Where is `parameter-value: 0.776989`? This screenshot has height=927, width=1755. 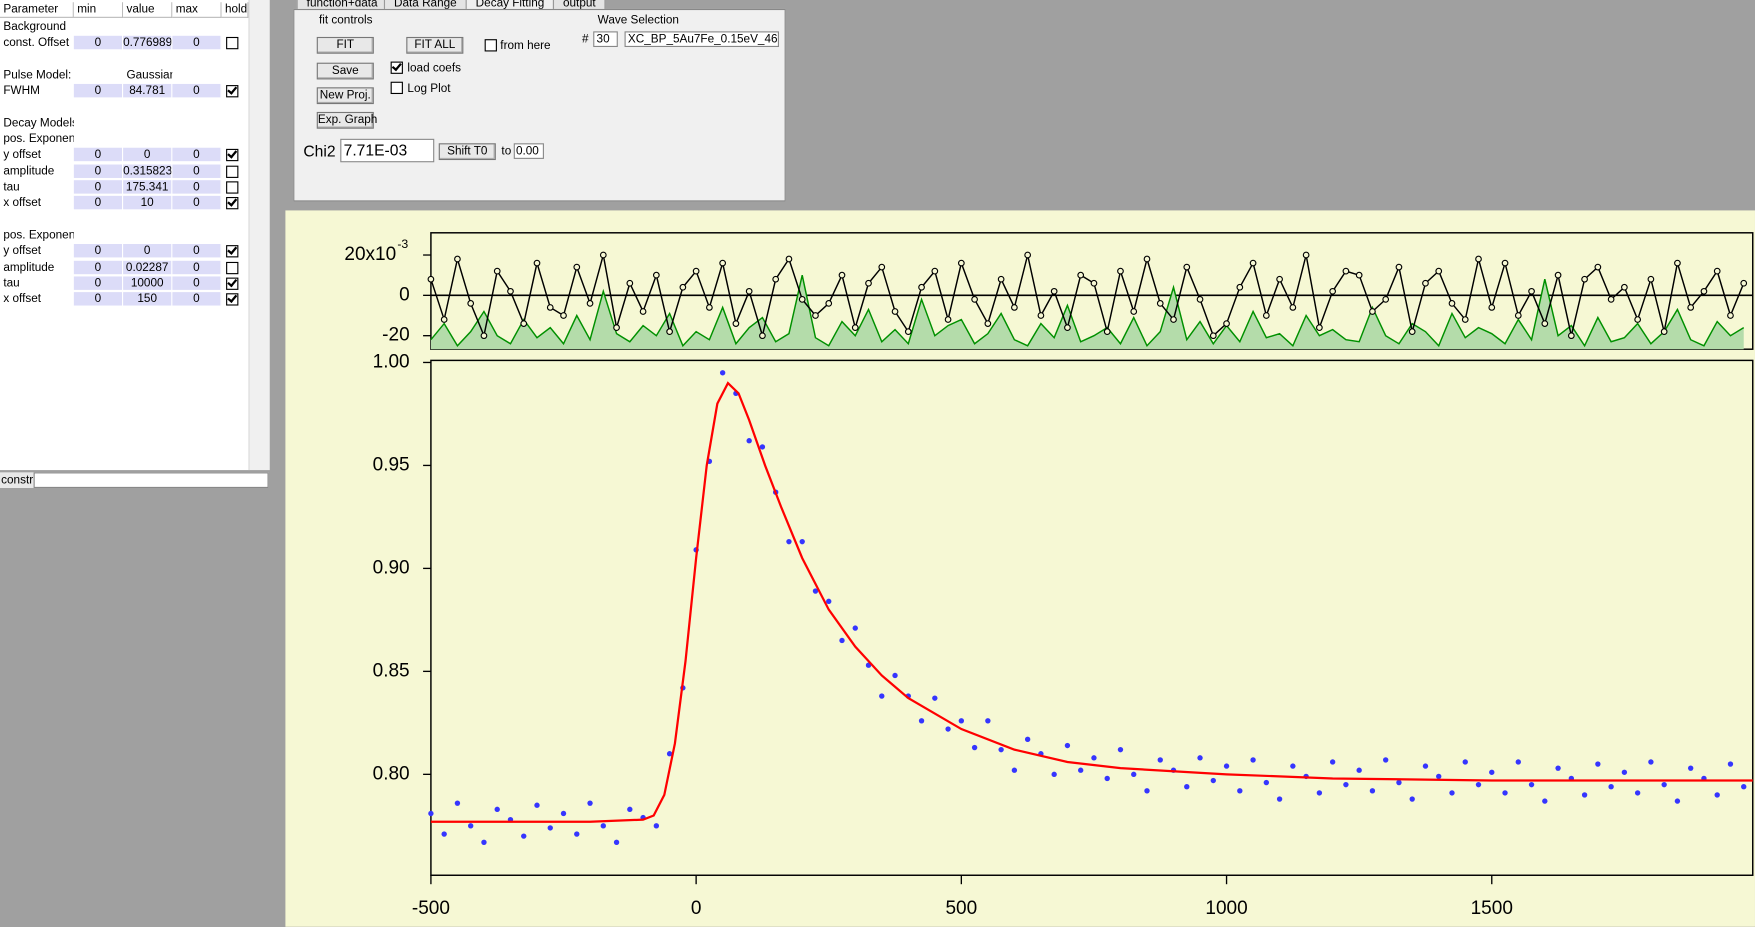 parameter-value: 0.776989 is located at coordinates (148, 43).